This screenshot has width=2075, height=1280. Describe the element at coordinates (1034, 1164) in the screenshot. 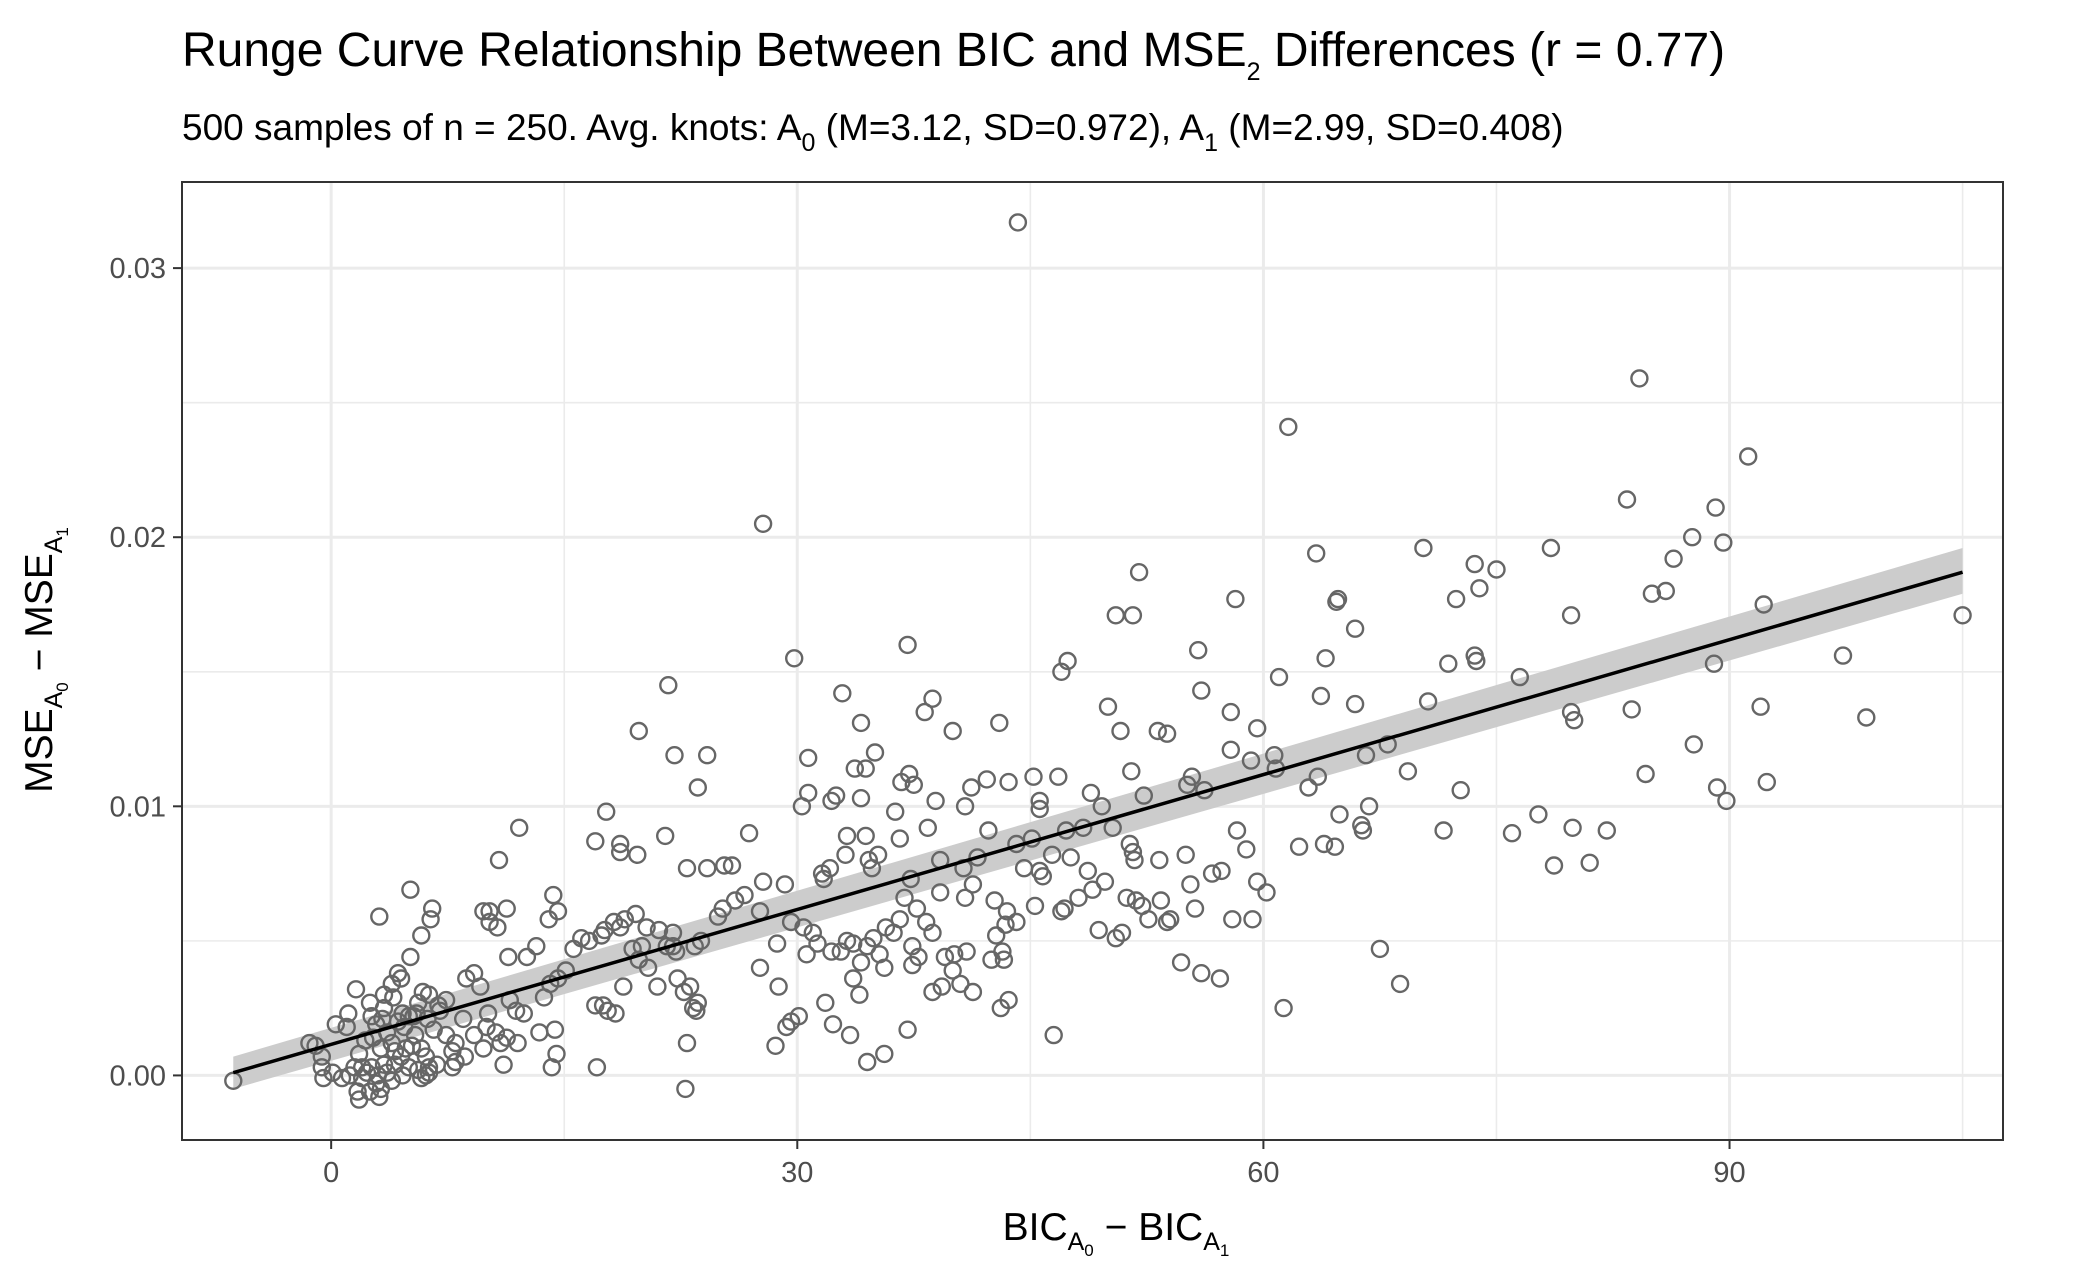

I see `x-axis: 0 30 60 90` at that location.